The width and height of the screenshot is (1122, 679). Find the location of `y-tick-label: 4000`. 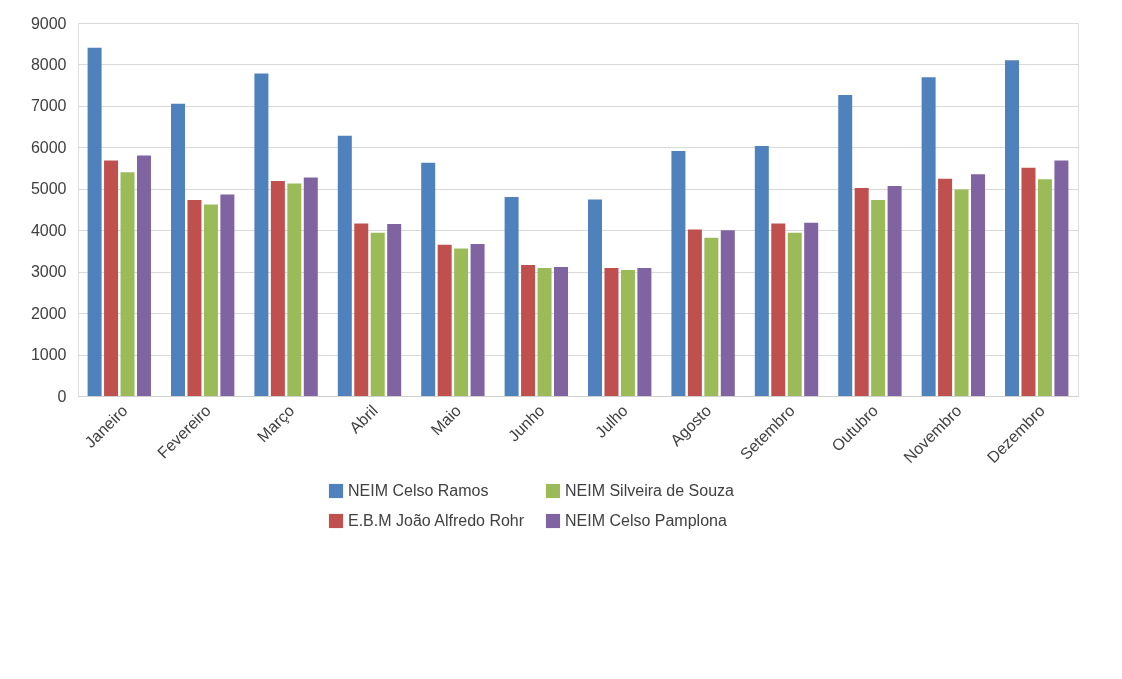

y-tick-label: 4000 is located at coordinates (48, 230).